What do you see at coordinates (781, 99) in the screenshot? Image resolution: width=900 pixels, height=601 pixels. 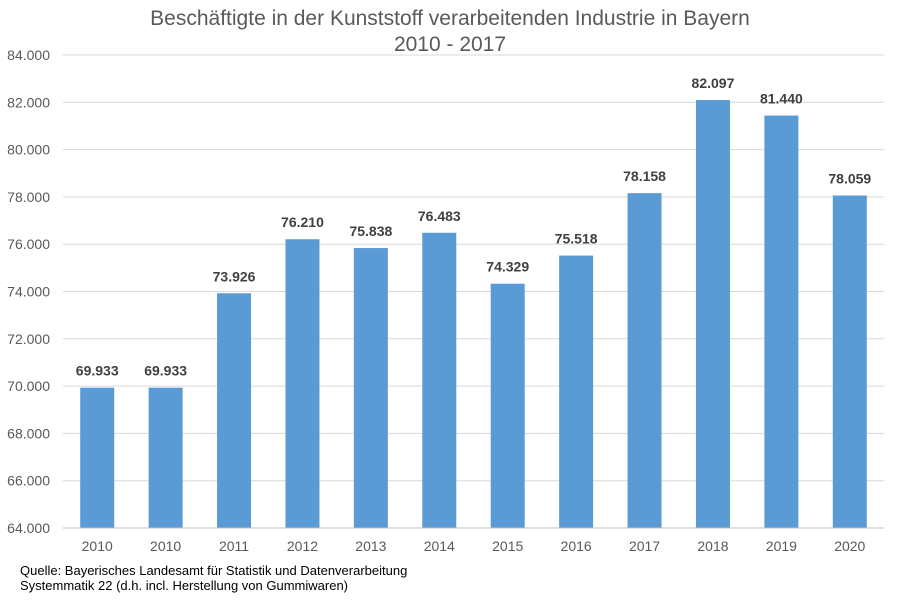 I see `data-label: 81.440` at bounding box center [781, 99].